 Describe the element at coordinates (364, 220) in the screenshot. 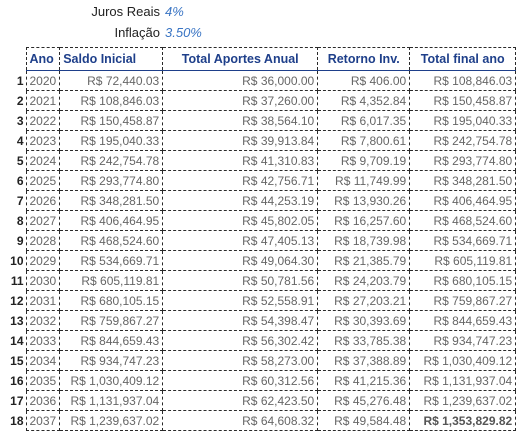

I see `cell-retorno-inv: R$ 16,257.60` at that location.